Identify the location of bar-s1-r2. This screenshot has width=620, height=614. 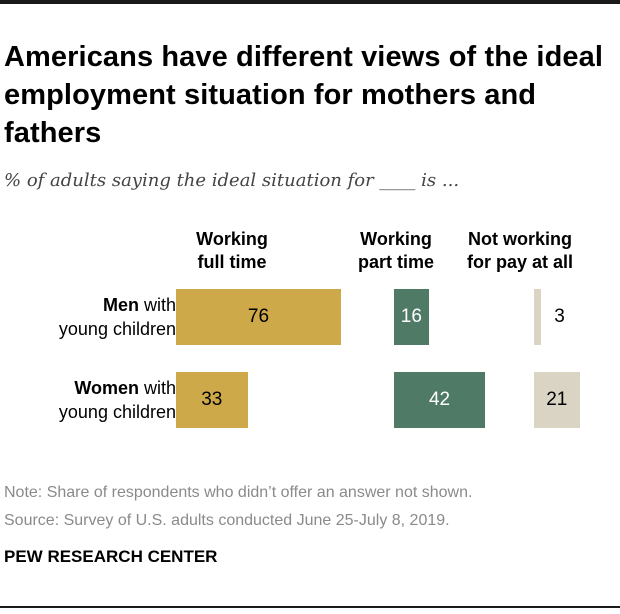
(212, 400).